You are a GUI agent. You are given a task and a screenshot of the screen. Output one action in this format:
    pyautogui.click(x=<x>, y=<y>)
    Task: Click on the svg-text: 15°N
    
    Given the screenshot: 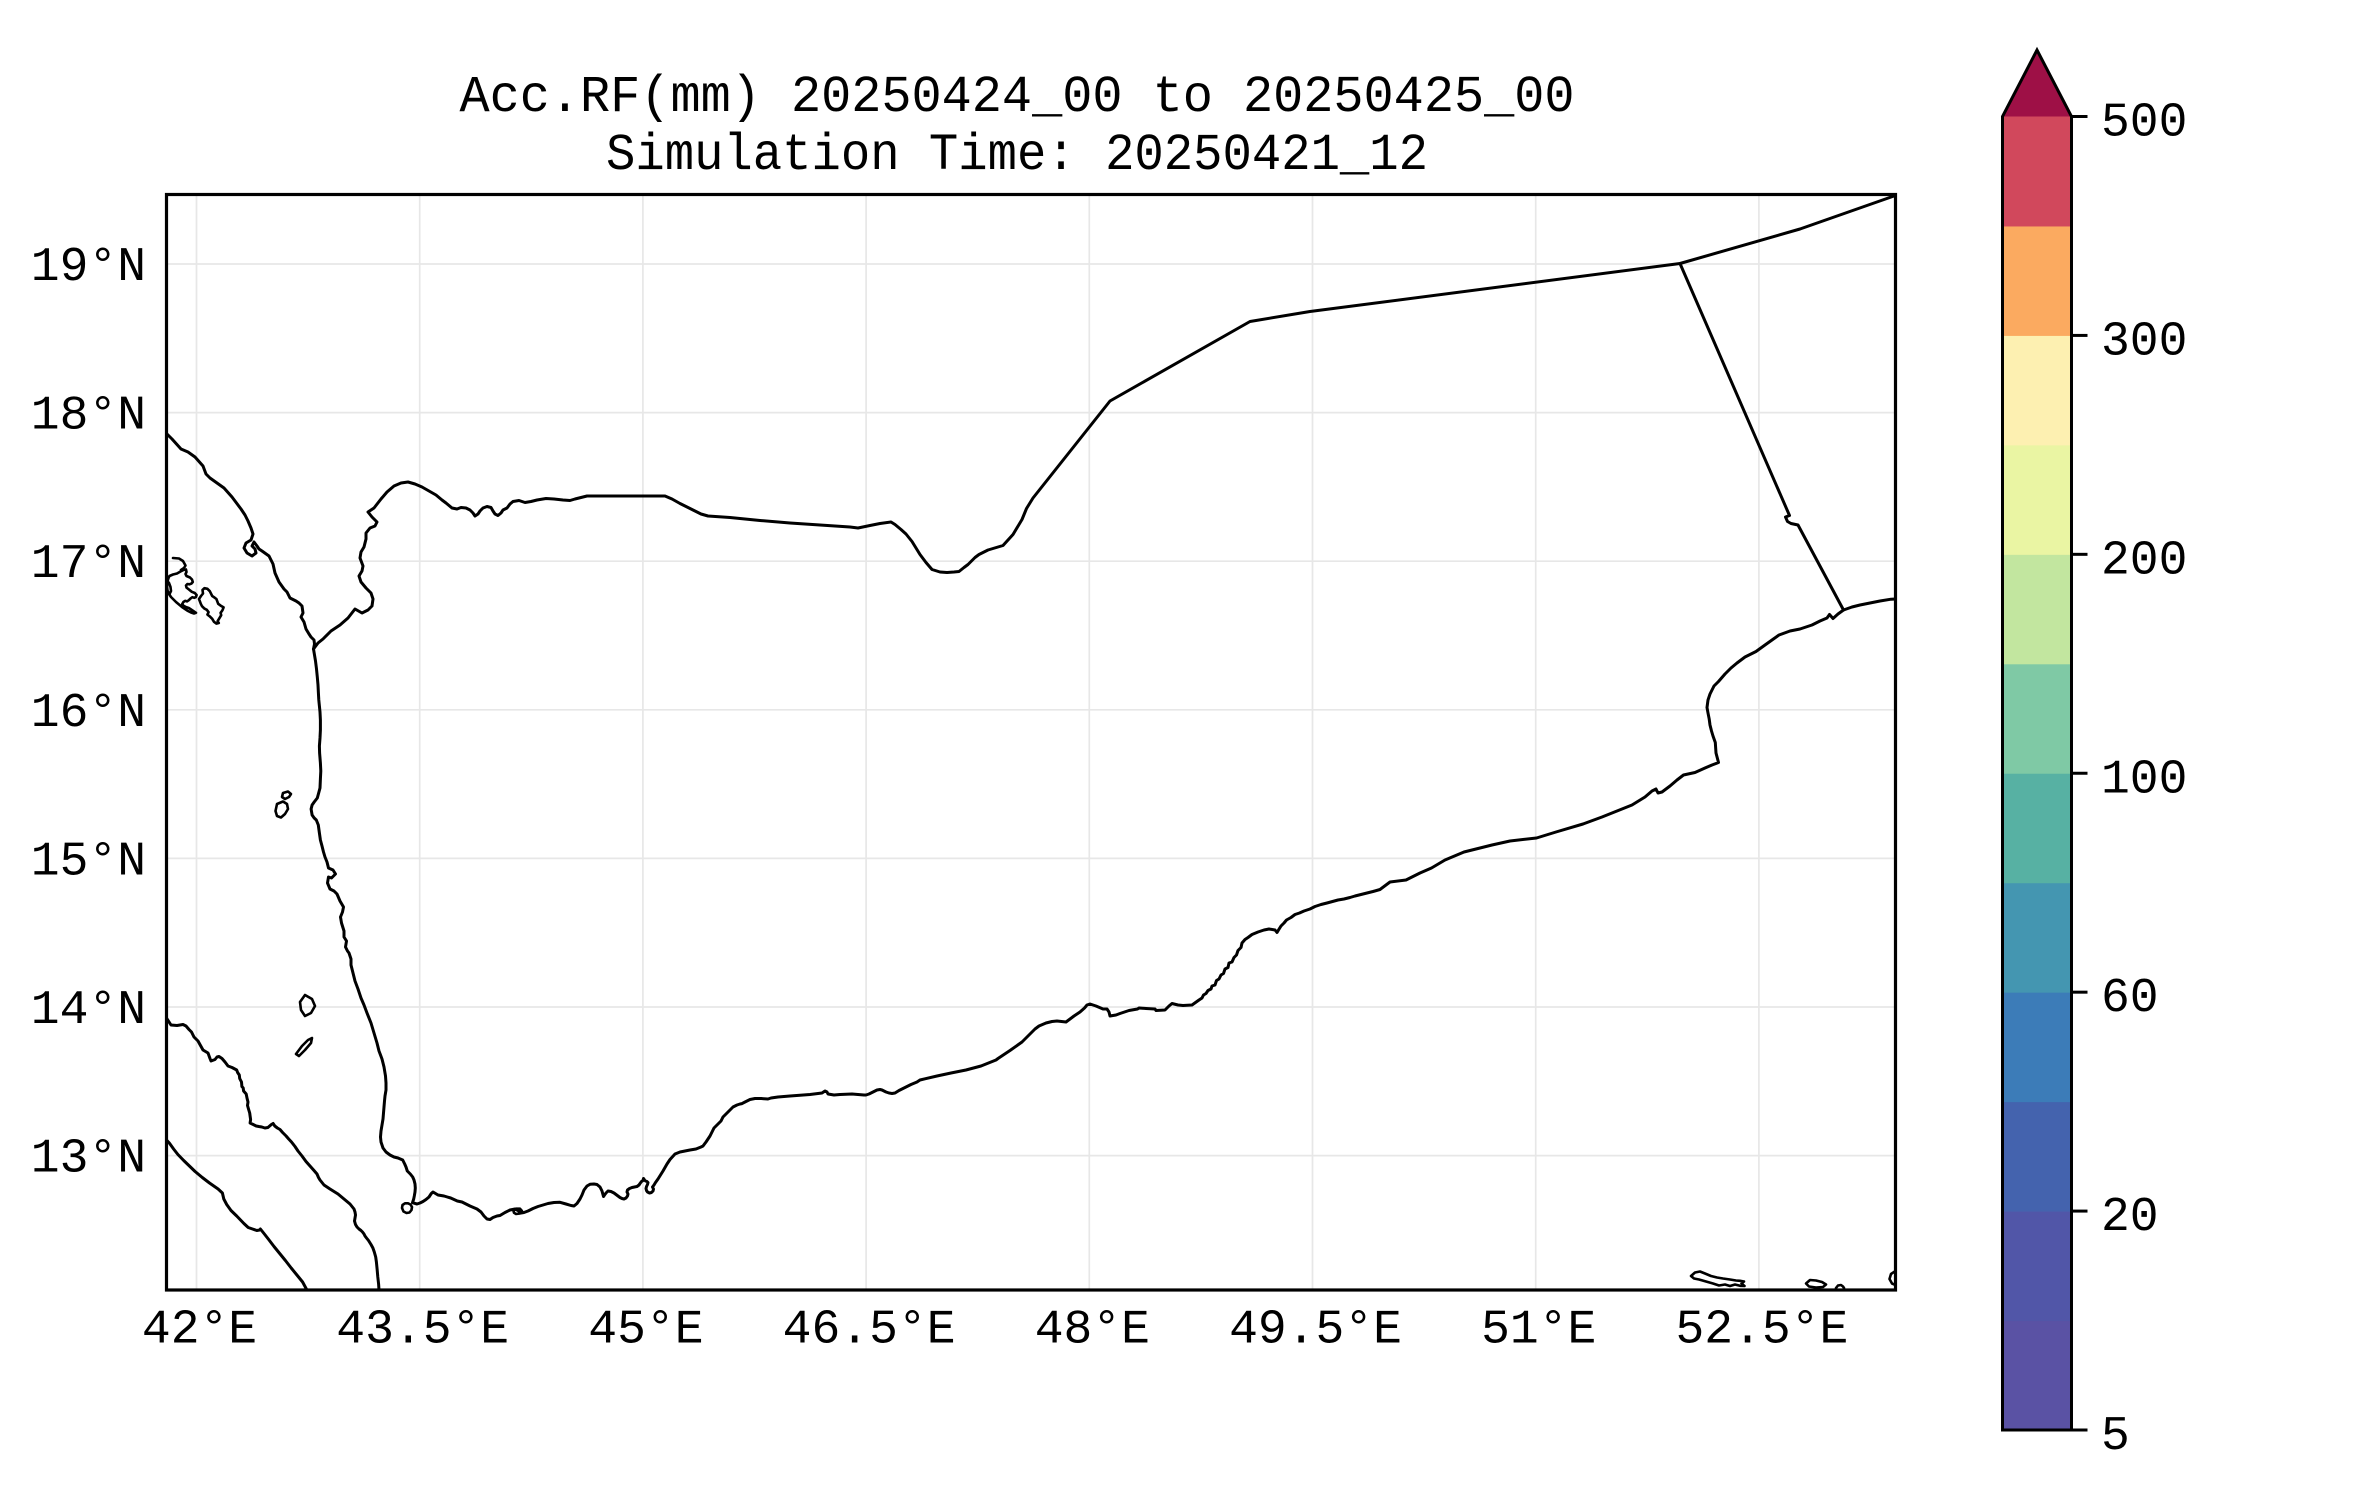 What is the action you would take?
    pyautogui.click(x=88, y=862)
    